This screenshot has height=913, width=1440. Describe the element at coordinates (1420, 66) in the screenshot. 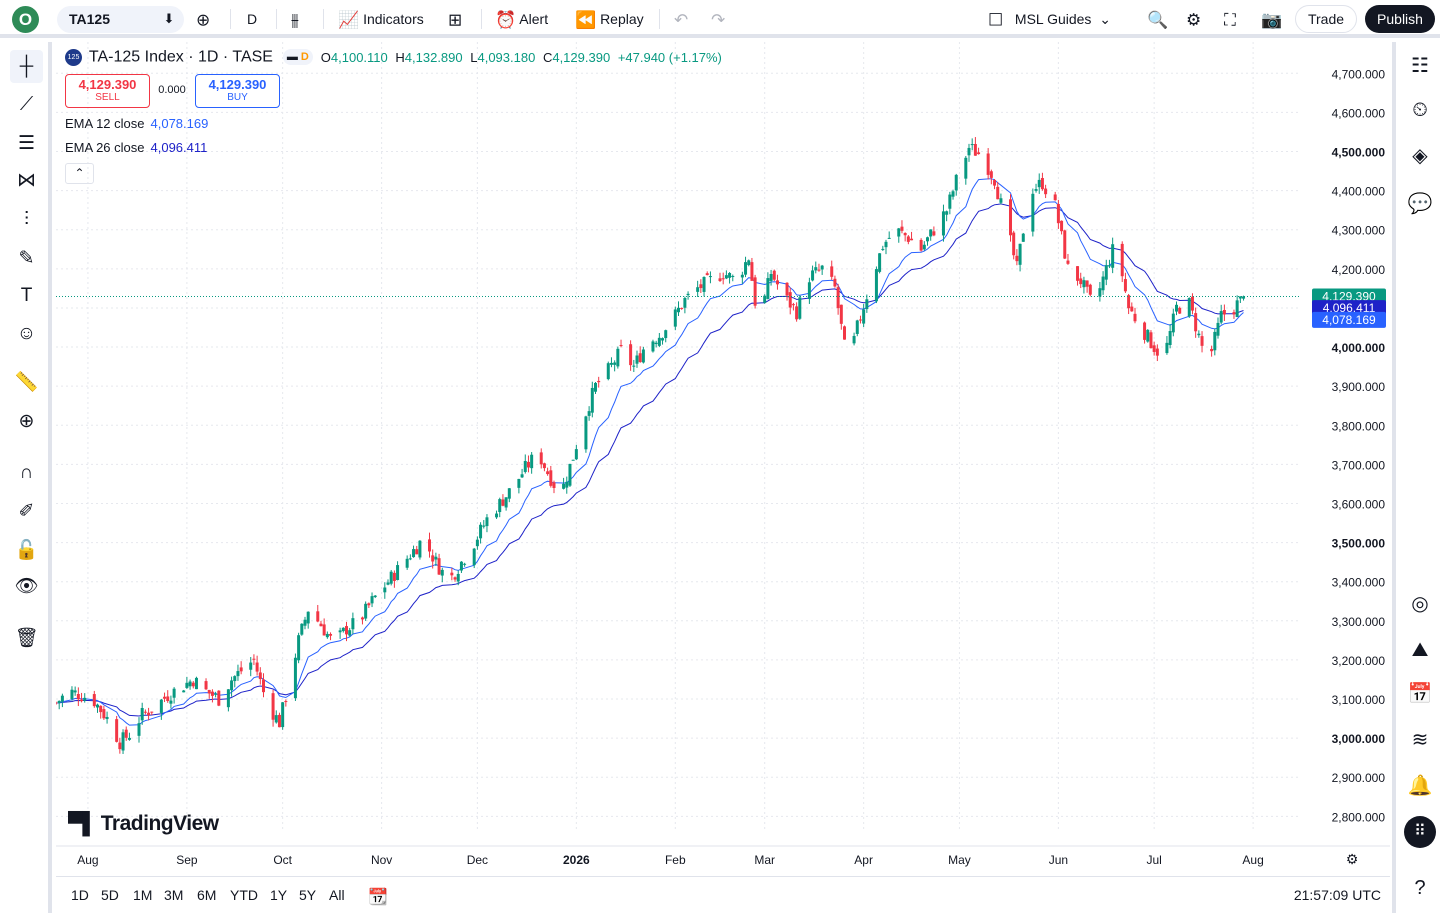

I see `watchlist-button: ☷` at that location.